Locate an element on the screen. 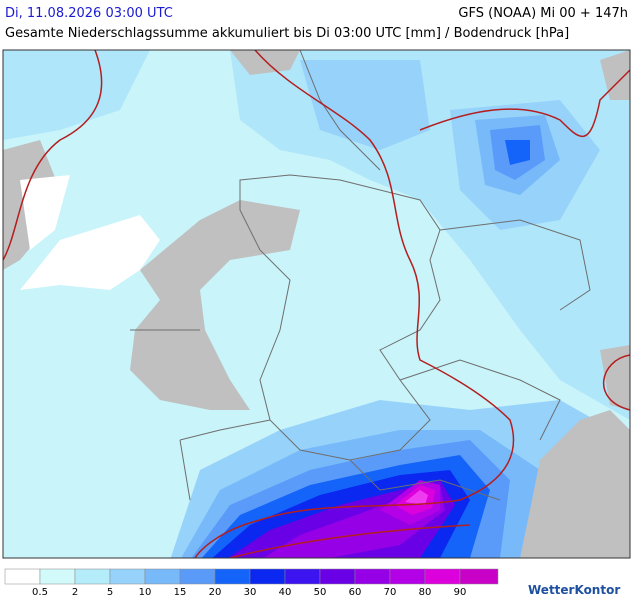 This screenshot has width=633, height=600. legend-label: 2 is located at coordinates (75, 592).